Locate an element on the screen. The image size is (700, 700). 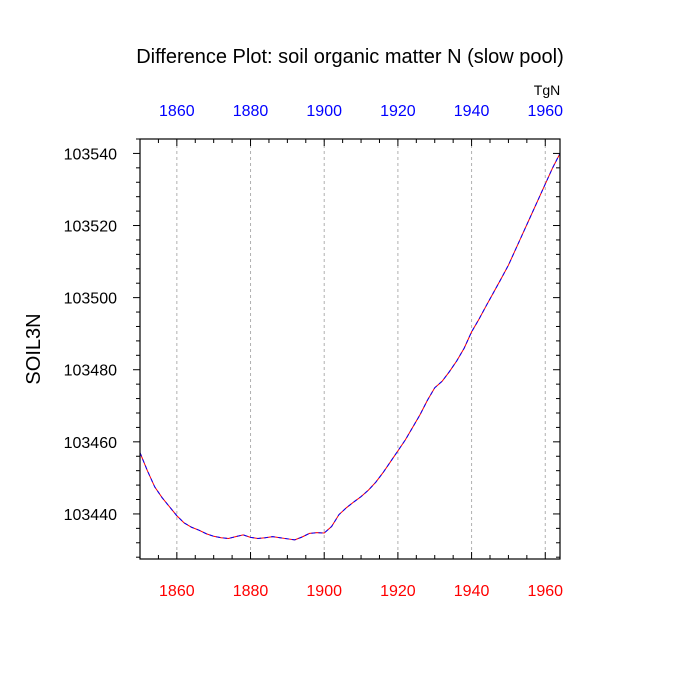
units-label: TgN is located at coordinates (547, 90).